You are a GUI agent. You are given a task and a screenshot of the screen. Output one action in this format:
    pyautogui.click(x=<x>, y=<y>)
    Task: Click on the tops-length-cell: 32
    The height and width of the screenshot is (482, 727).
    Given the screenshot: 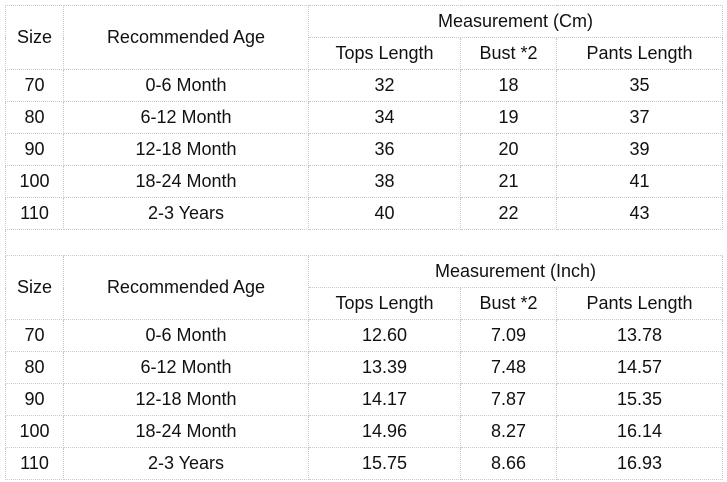 What is the action you would take?
    pyautogui.click(x=384, y=85)
    